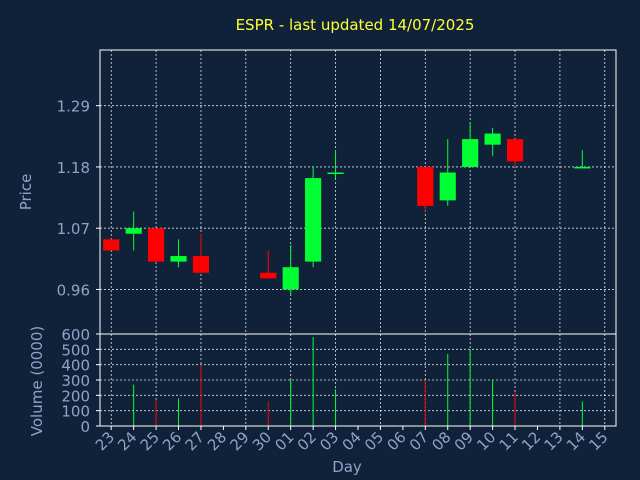  What do you see at coordinates (73, 229) in the screenshot?
I see `price-tick-label: 1.07` at bounding box center [73, 229].